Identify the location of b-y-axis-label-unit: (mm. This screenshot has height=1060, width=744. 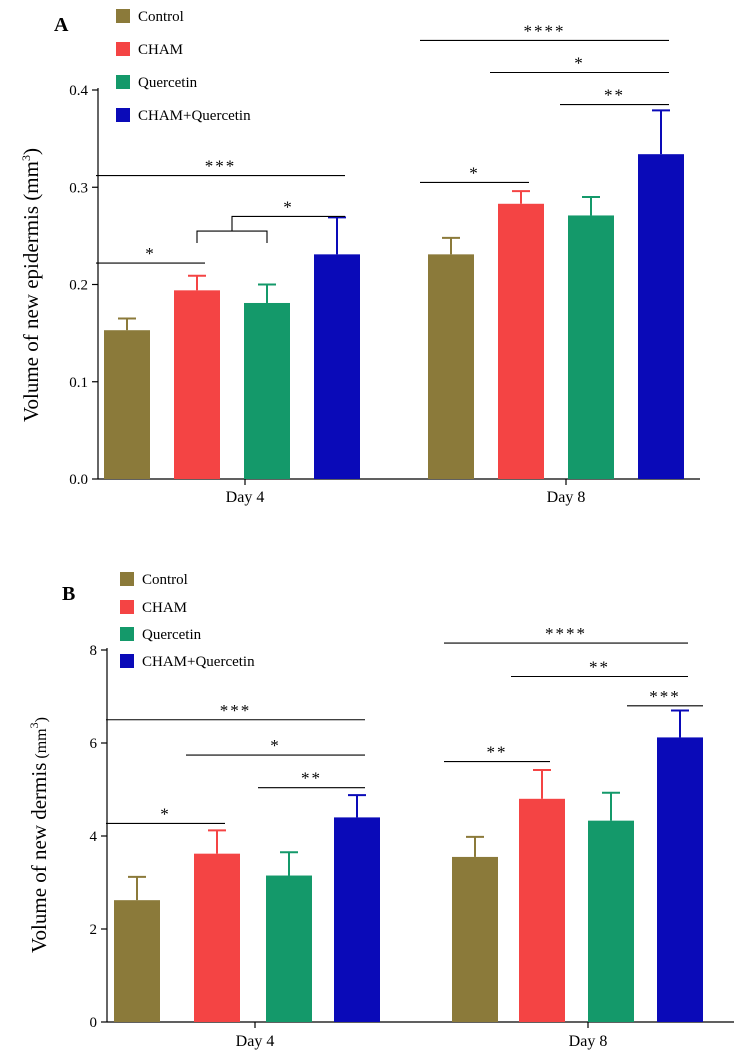
(41, 745).